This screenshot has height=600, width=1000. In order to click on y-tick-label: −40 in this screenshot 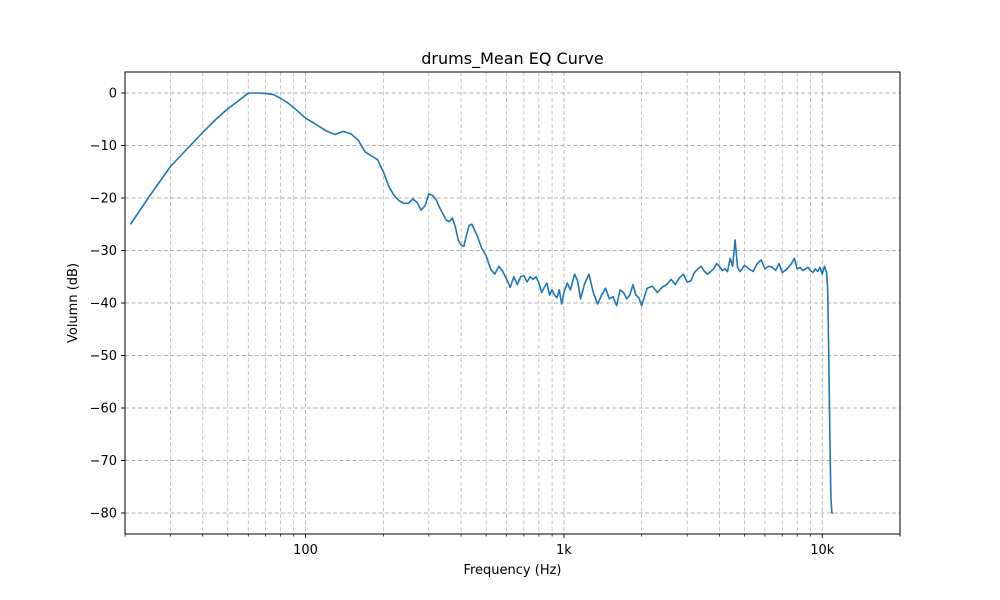, I will do `click(103, 304)`.